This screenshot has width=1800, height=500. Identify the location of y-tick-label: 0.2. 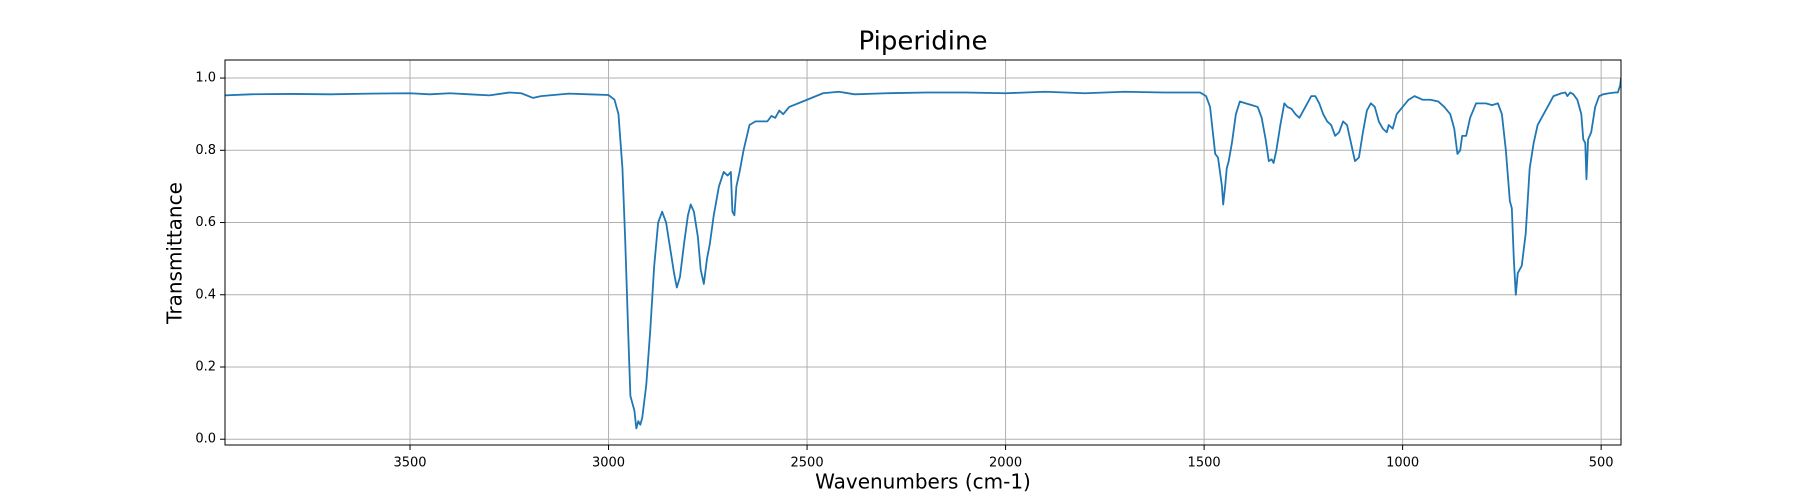
(205, 366).